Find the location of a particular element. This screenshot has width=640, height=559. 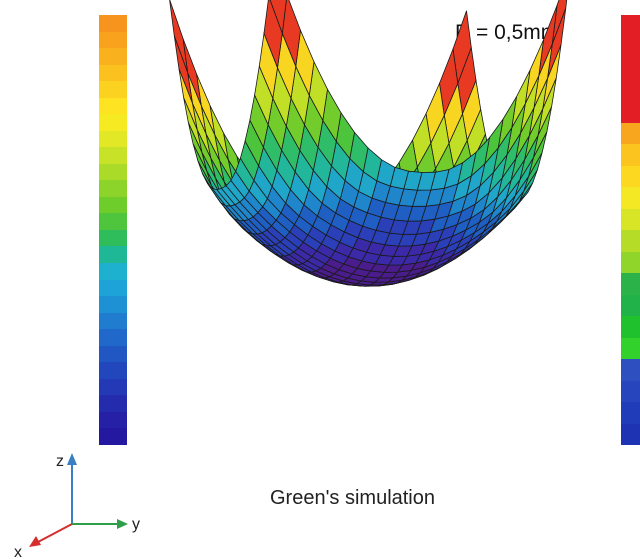

mesh-cell is located at coordinates (278, 17).